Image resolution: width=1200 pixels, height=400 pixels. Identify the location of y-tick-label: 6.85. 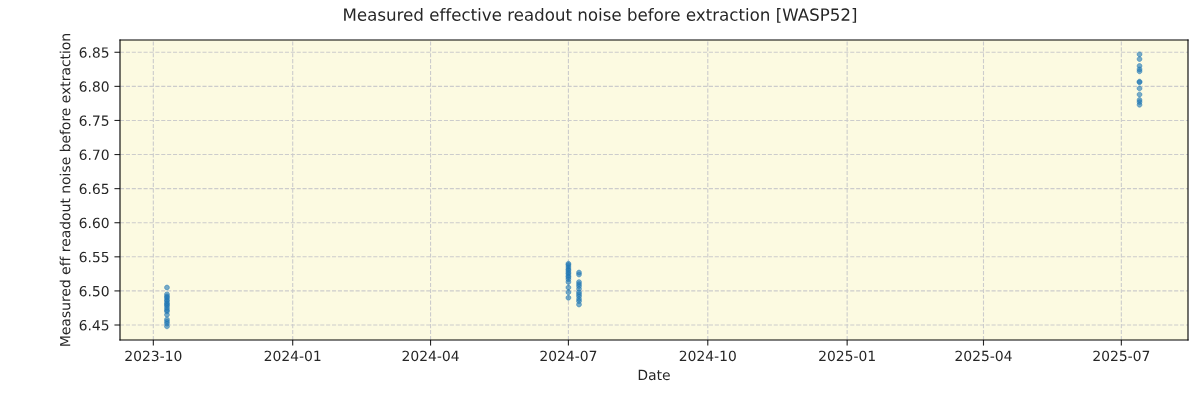
(94, 52).